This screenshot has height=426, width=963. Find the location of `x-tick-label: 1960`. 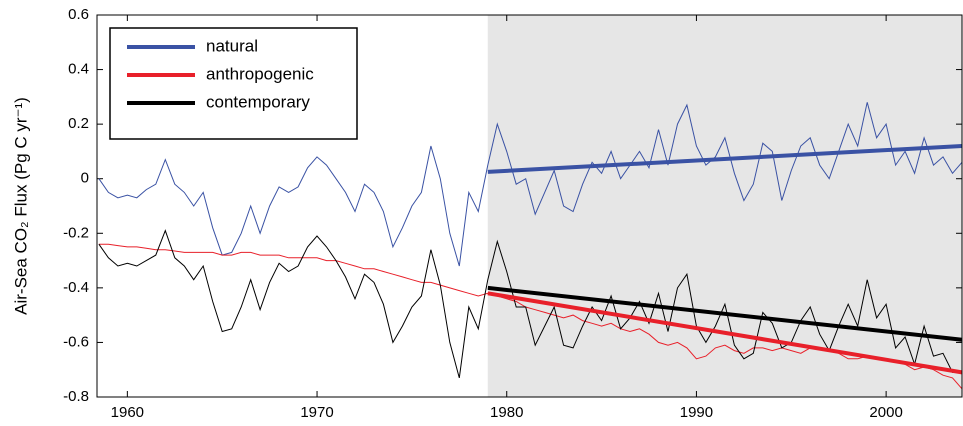

x-tick-label: 1960 is located at coordinates (127, 412).